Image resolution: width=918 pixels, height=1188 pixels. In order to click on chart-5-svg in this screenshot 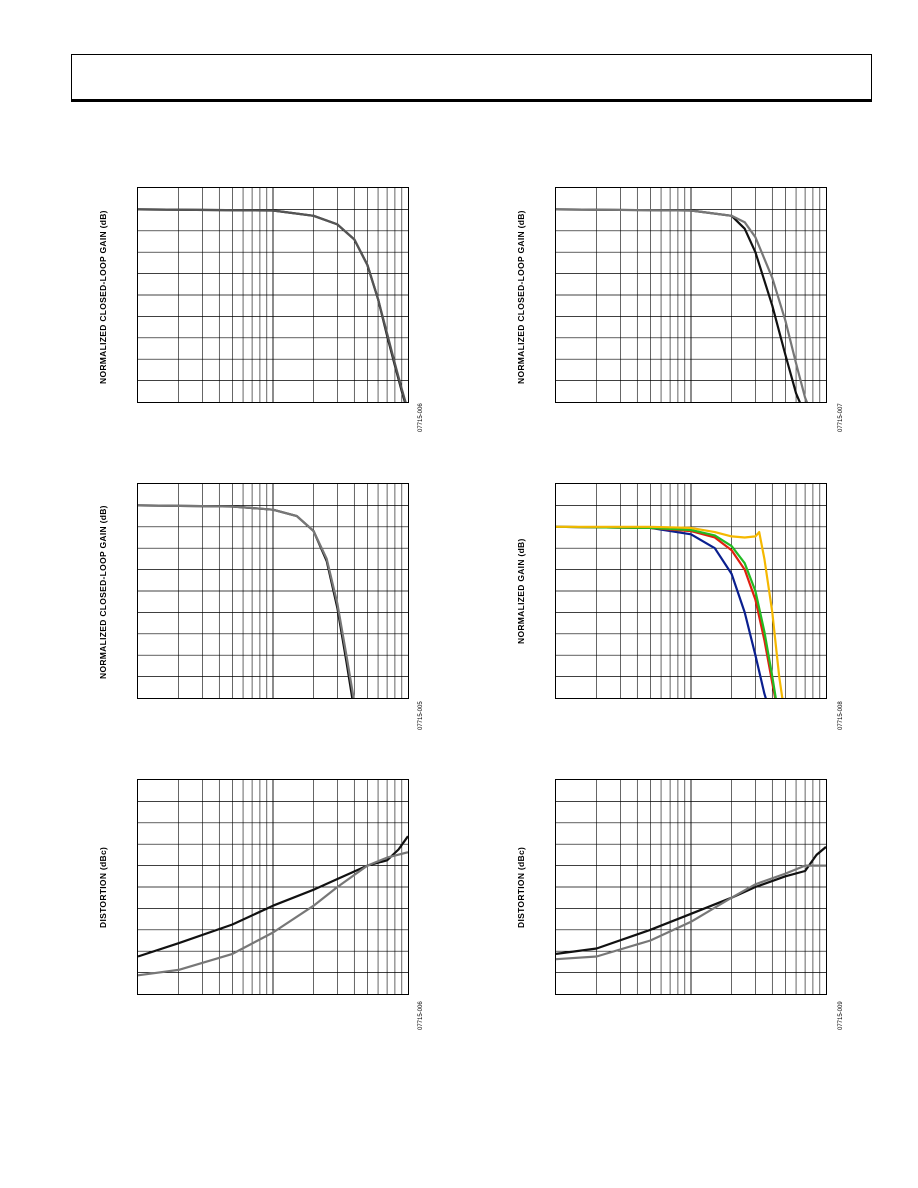, I will do `click(273, 887)`.